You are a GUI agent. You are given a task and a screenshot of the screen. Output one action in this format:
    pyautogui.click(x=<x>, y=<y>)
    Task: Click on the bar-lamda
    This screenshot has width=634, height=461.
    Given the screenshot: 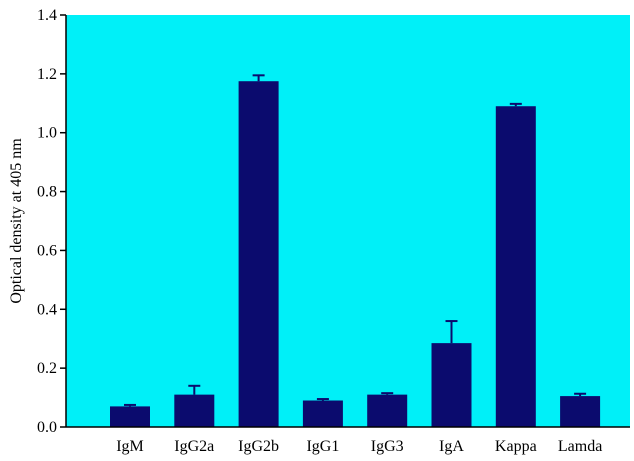 What is the action you would take?
    pyautogui.click(x=580, y=411)
    